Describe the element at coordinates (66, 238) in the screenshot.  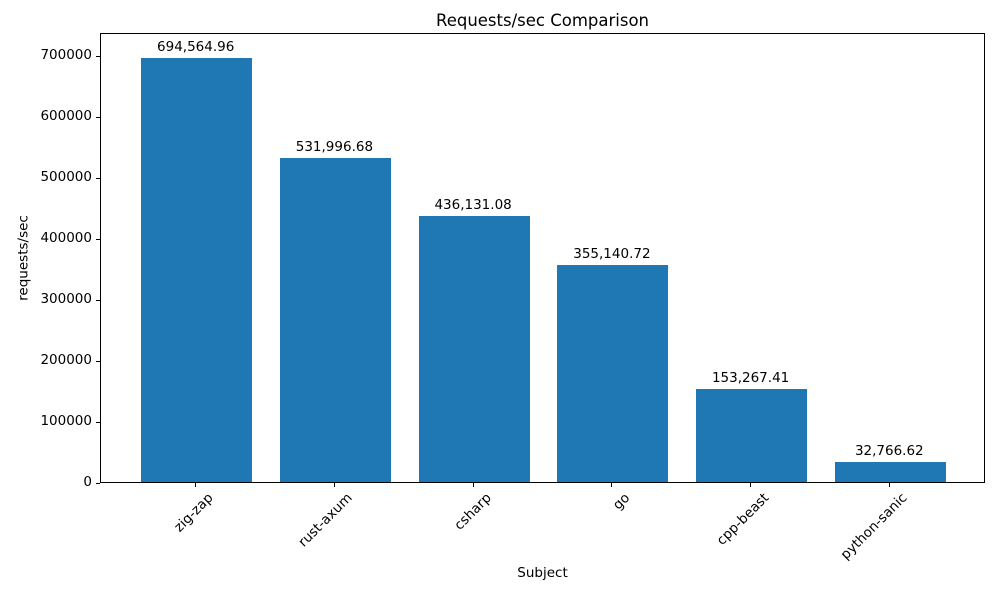
I see `y-tick-label: 400000` at that location.